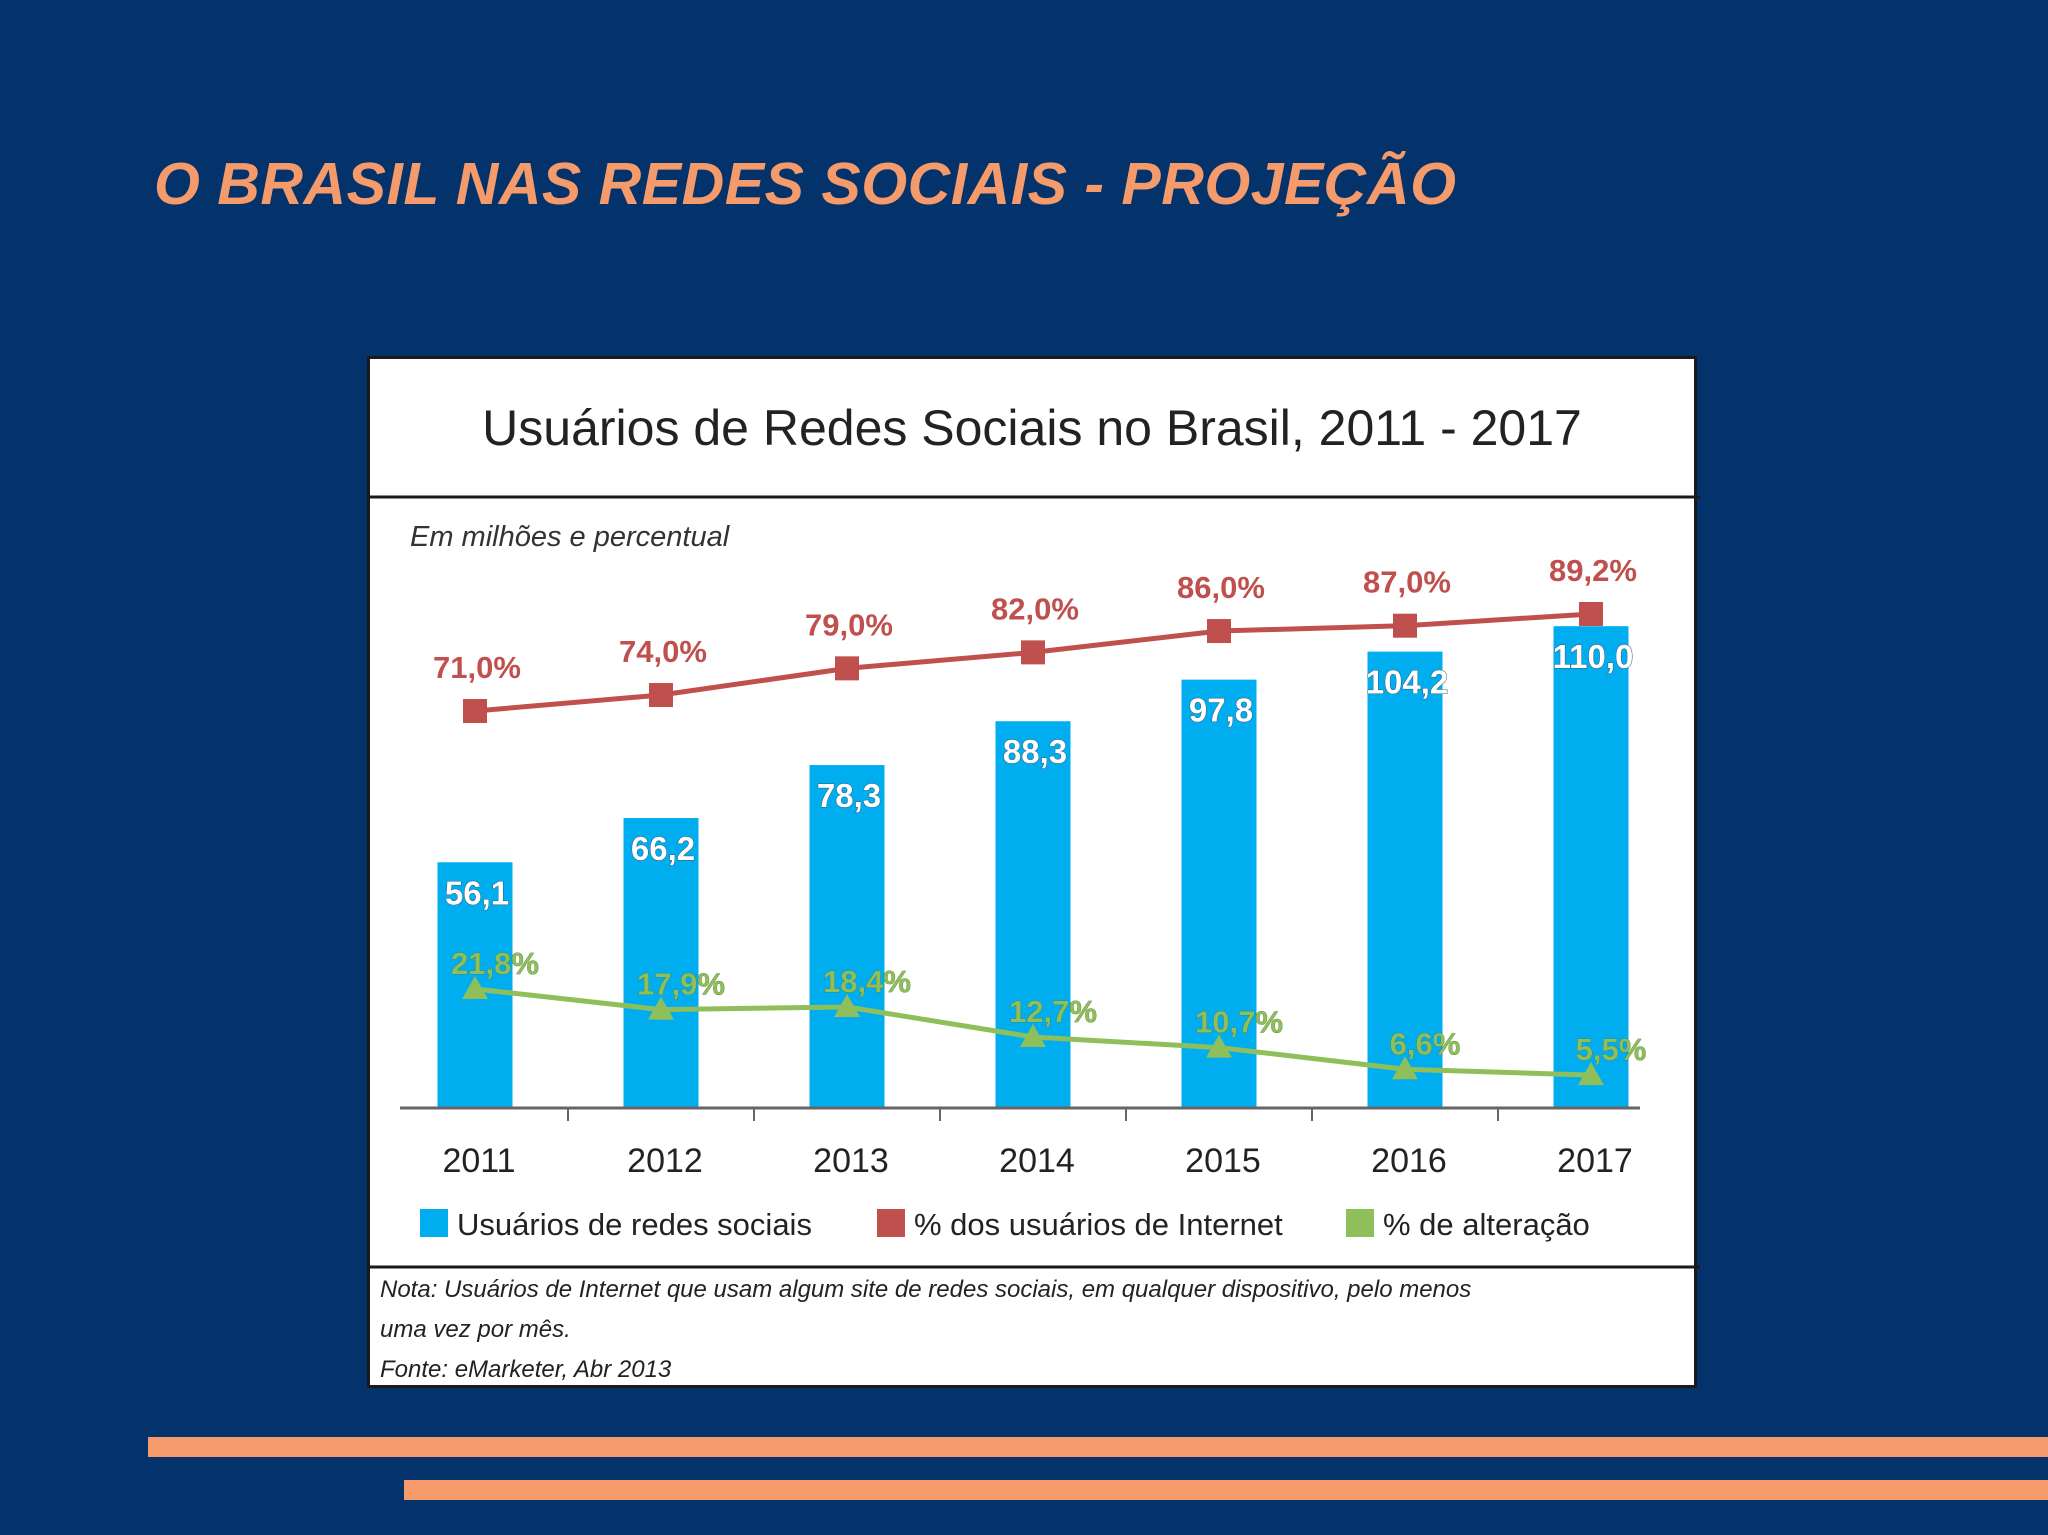 Image resolution: width=2048 pixels, height=1535 pixels. What do you see at coordinates (477, 892) in the screenshot?
I see `bar-value-label: 56,1` at bounding box center [477, 892].